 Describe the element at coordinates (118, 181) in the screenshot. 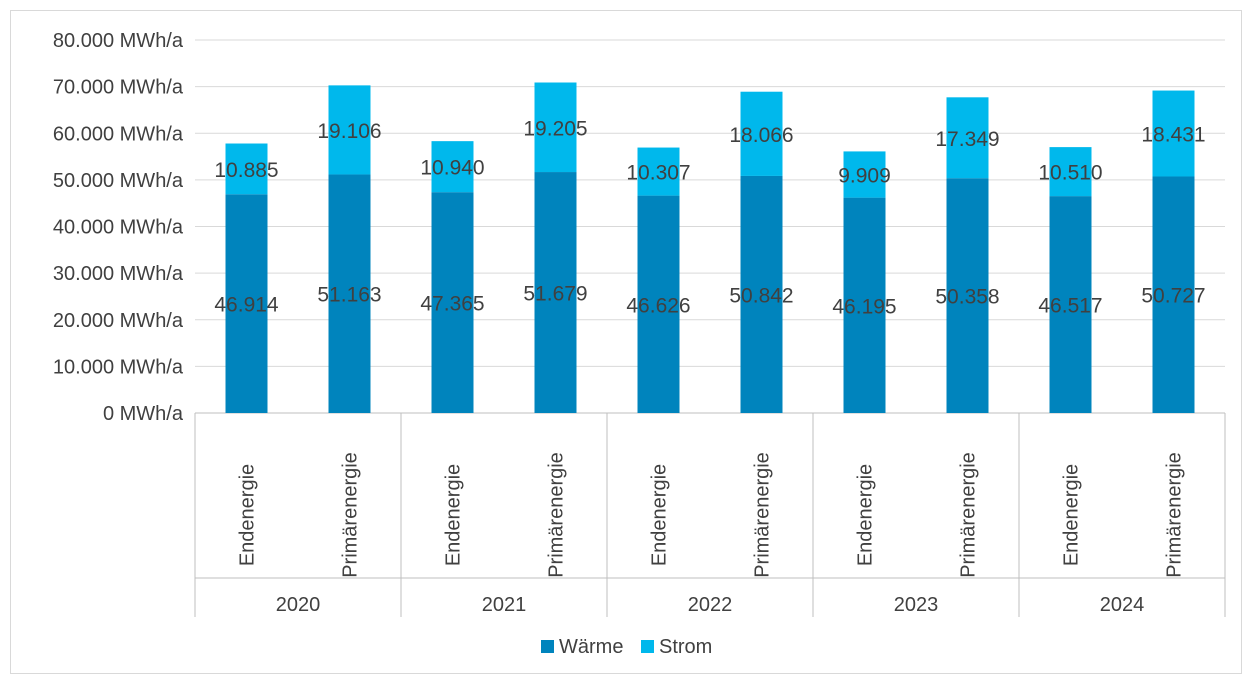

I see `y-tick-label: 50.000 MWh/a` at that location.